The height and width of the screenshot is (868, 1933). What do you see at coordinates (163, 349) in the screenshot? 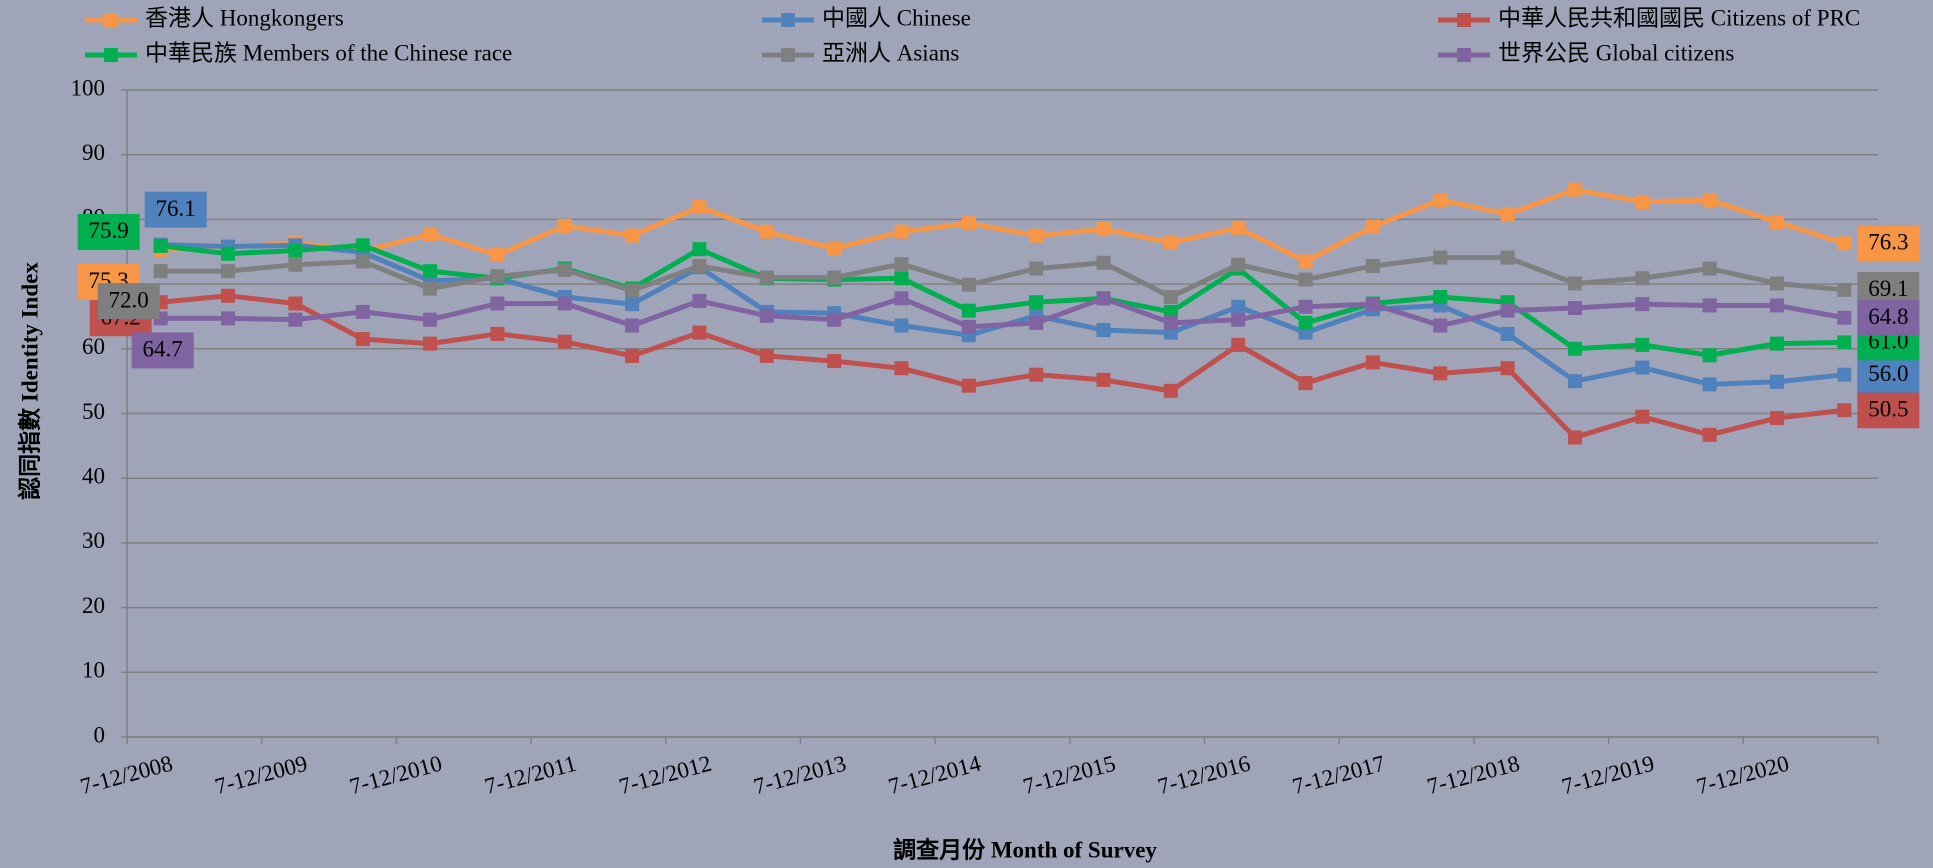
I see `data-label: 64.7` at bounding box center [163, 349].